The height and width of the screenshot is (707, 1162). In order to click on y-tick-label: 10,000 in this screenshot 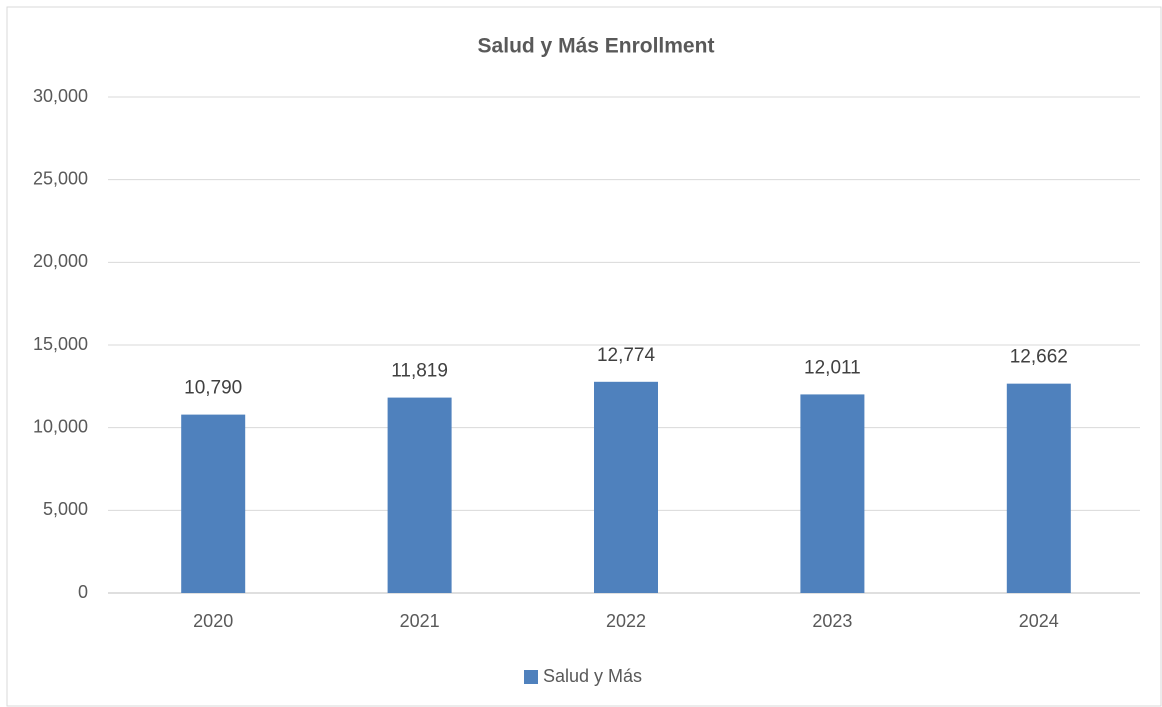, I will do `click(60, 426)`.